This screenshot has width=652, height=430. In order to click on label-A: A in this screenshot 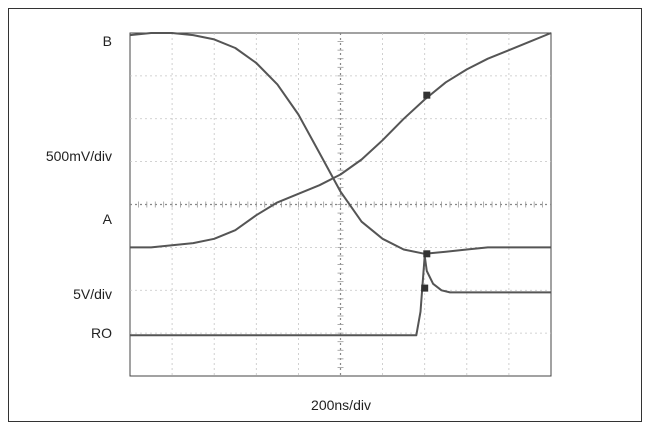, I will do `click(108, 219)`.